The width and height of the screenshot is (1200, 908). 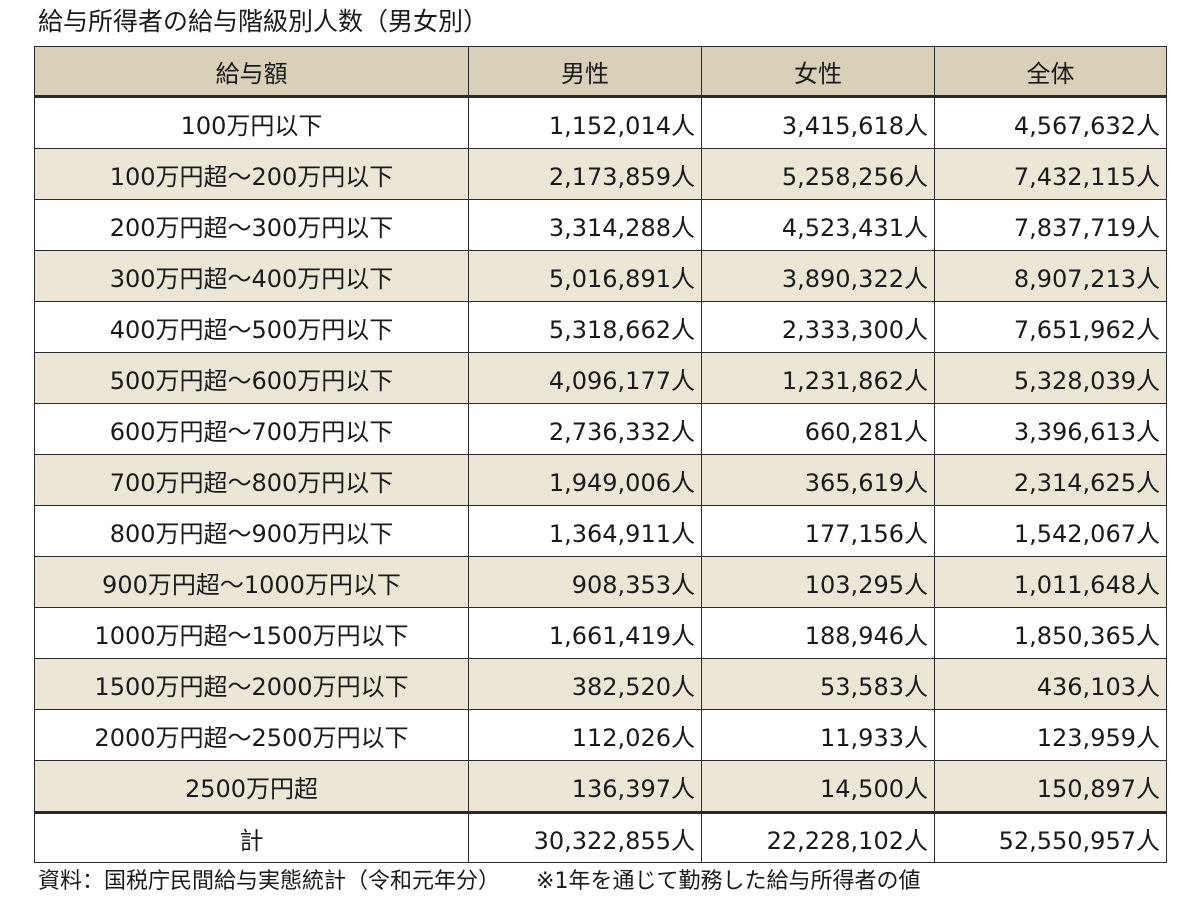 What do you see at coordinates (251, 72) in the screenshot?
I see `header-salary: 給与額` at bounding box center [251, 72].